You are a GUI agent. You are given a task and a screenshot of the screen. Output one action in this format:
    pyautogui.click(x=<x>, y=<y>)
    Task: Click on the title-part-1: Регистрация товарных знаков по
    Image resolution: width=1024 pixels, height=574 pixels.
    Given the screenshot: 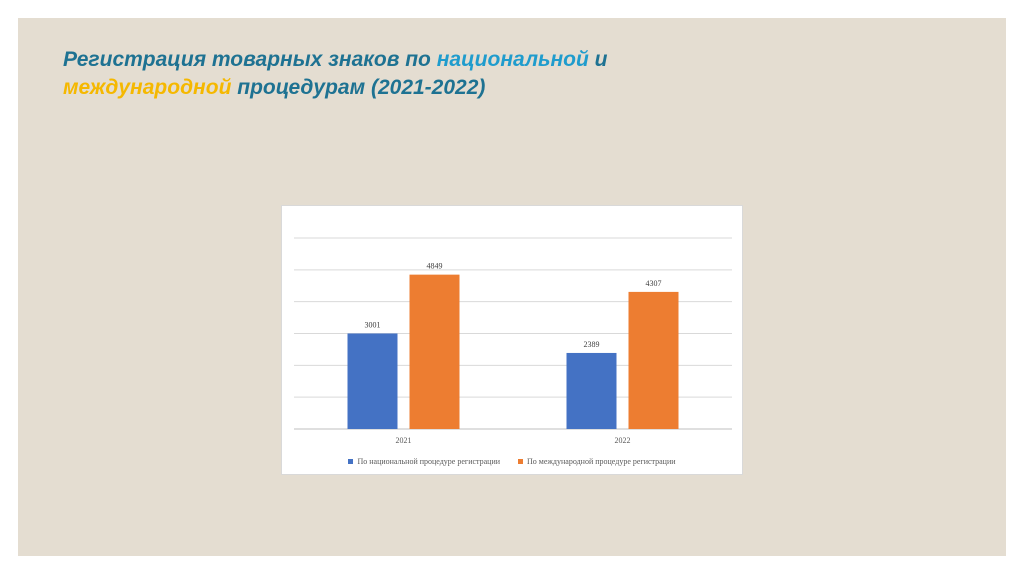 What is the action you would take?
    pyautogui.click(x=250, y=59)
    